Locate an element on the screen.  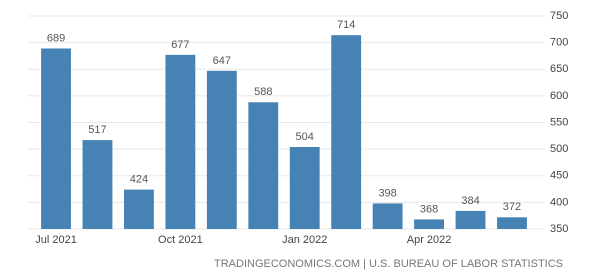
data-label: 398 is located at coordinates (387, 193).